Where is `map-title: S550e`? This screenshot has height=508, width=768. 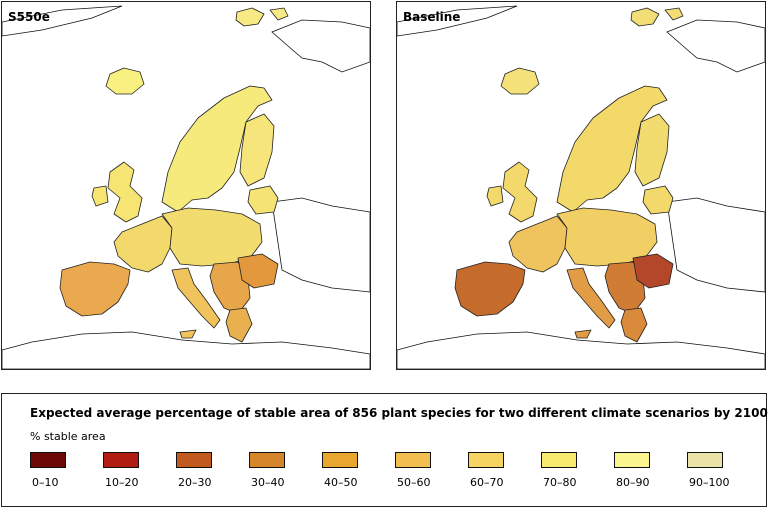
map-title: S550e is located at coordinates (29, 17).